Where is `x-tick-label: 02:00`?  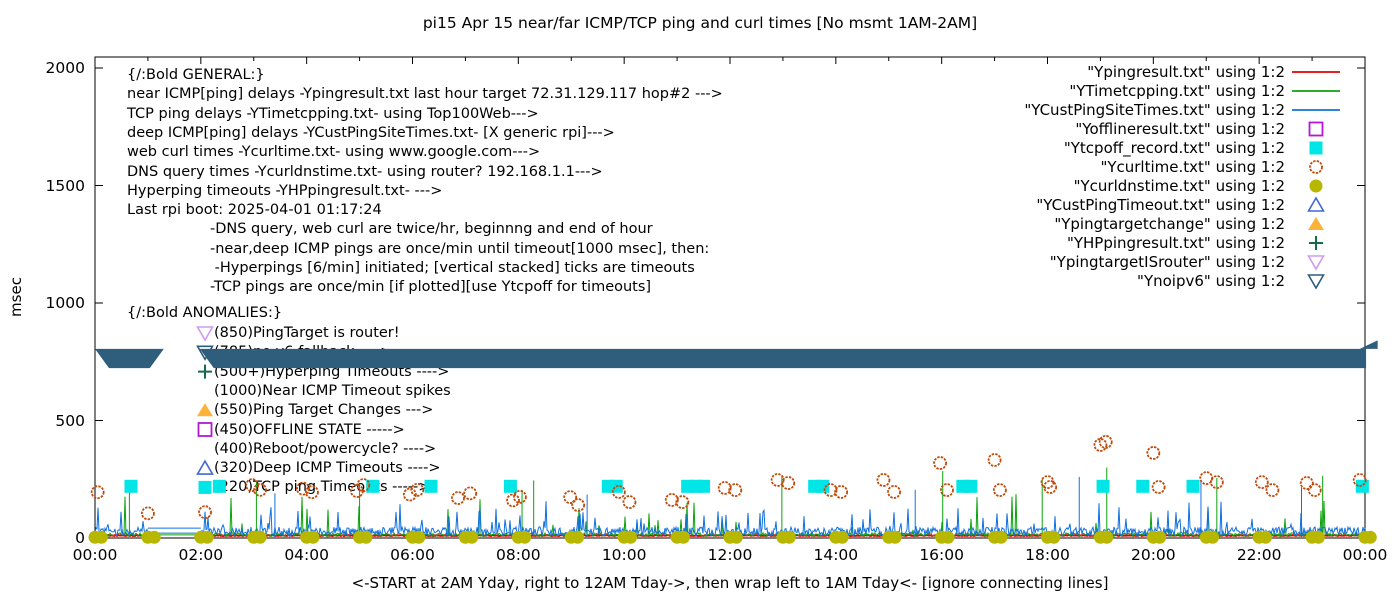
x-tick-label: 02:00 is located at coordinates (201, 555).